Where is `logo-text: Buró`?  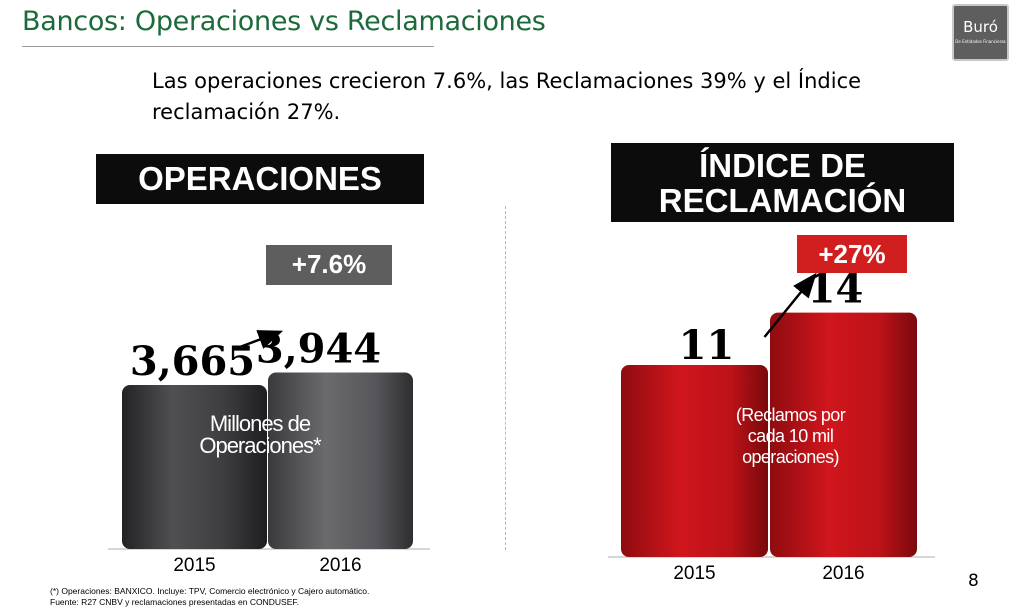 logo-text: Buró is located at coordinates (980, 27).